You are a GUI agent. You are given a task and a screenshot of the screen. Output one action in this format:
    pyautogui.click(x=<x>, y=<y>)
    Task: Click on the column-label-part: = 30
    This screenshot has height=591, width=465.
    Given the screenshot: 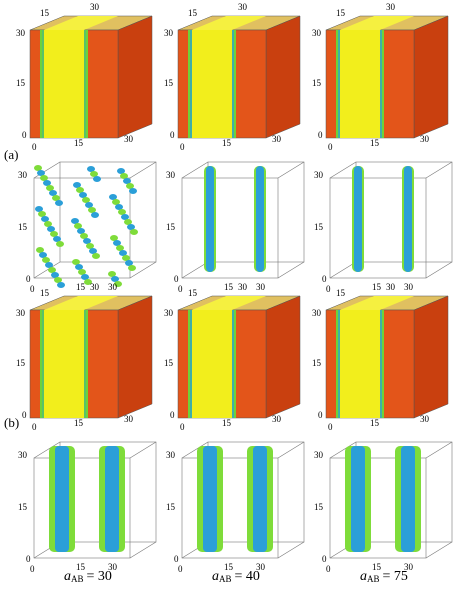 What is the action you would take?
    pyautogui.click(x=99, y=576)
    